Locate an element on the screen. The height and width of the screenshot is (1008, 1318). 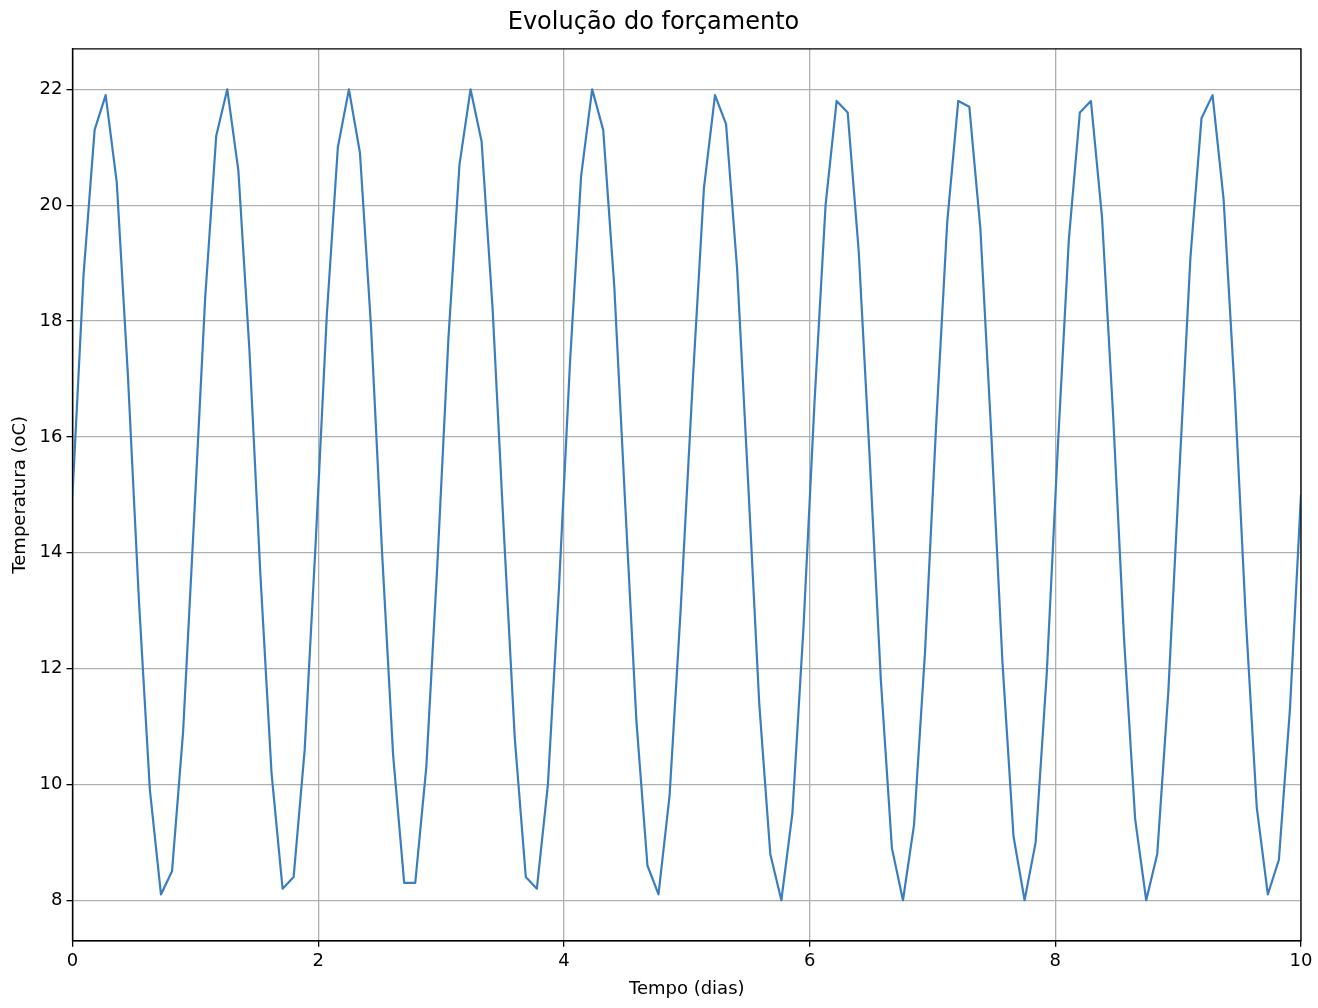
y-tick-label: 16 is located at coordinates (51, 435).